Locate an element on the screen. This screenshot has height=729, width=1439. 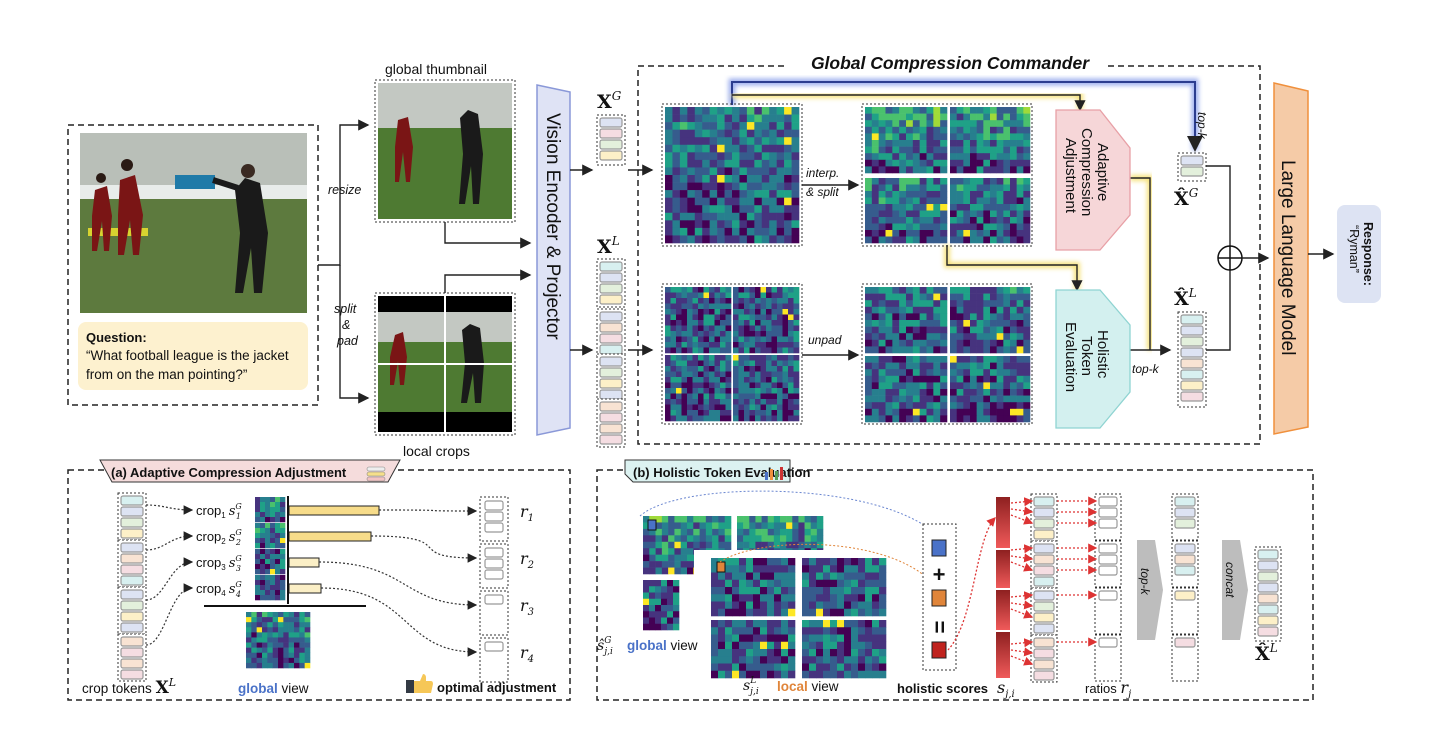
topk-global-label: top-k is located at coordinates (1202, 126).